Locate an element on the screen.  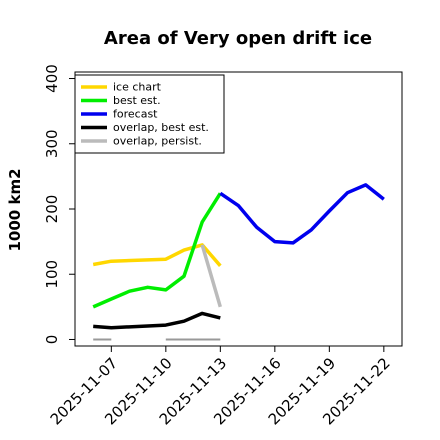
series-line-overlap-persist is located at coordinates (211, 276).